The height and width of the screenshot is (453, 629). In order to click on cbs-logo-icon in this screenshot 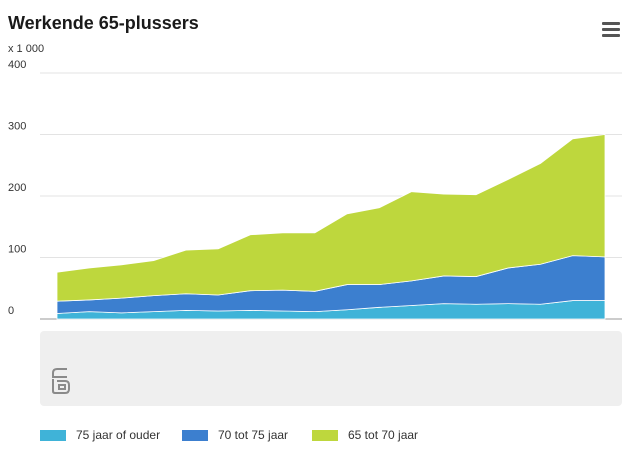, I will do `click(61, 381)`.